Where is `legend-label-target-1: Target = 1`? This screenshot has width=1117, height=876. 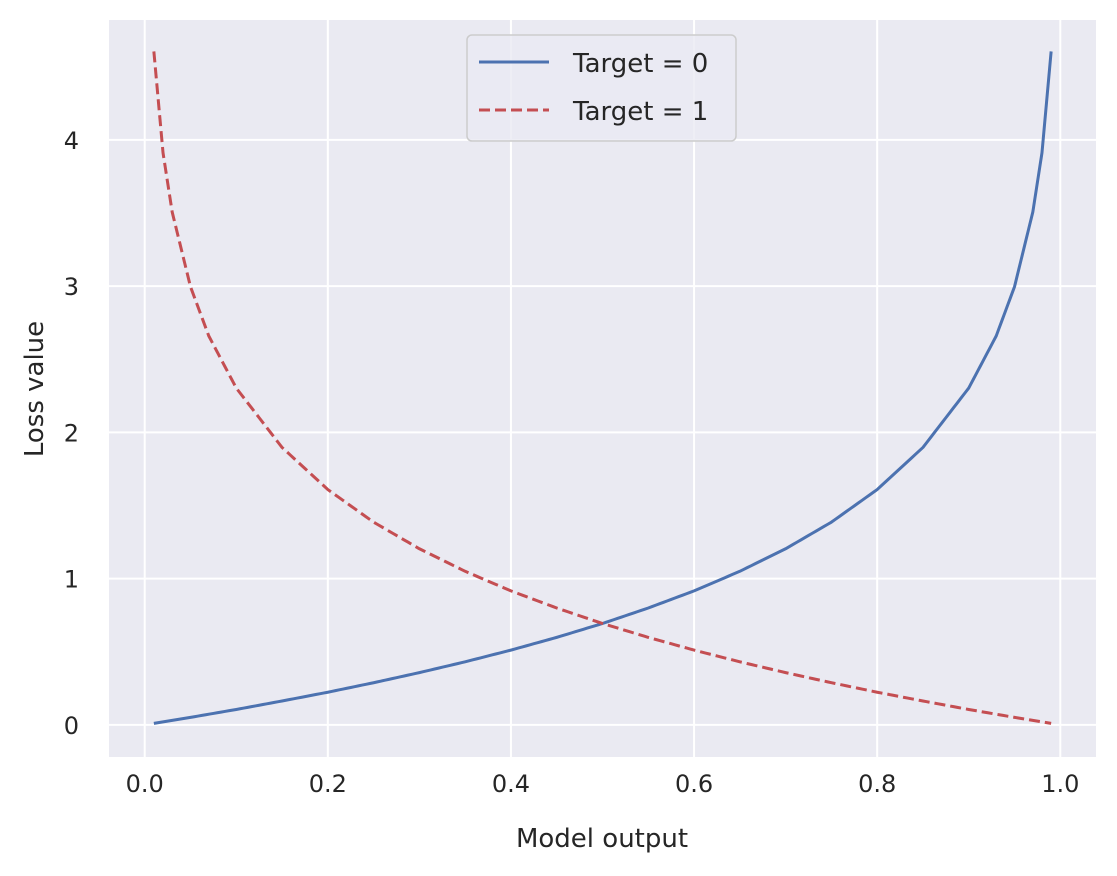 legend-label-target-1: Target = 1 is located at coordinates (640, 112).